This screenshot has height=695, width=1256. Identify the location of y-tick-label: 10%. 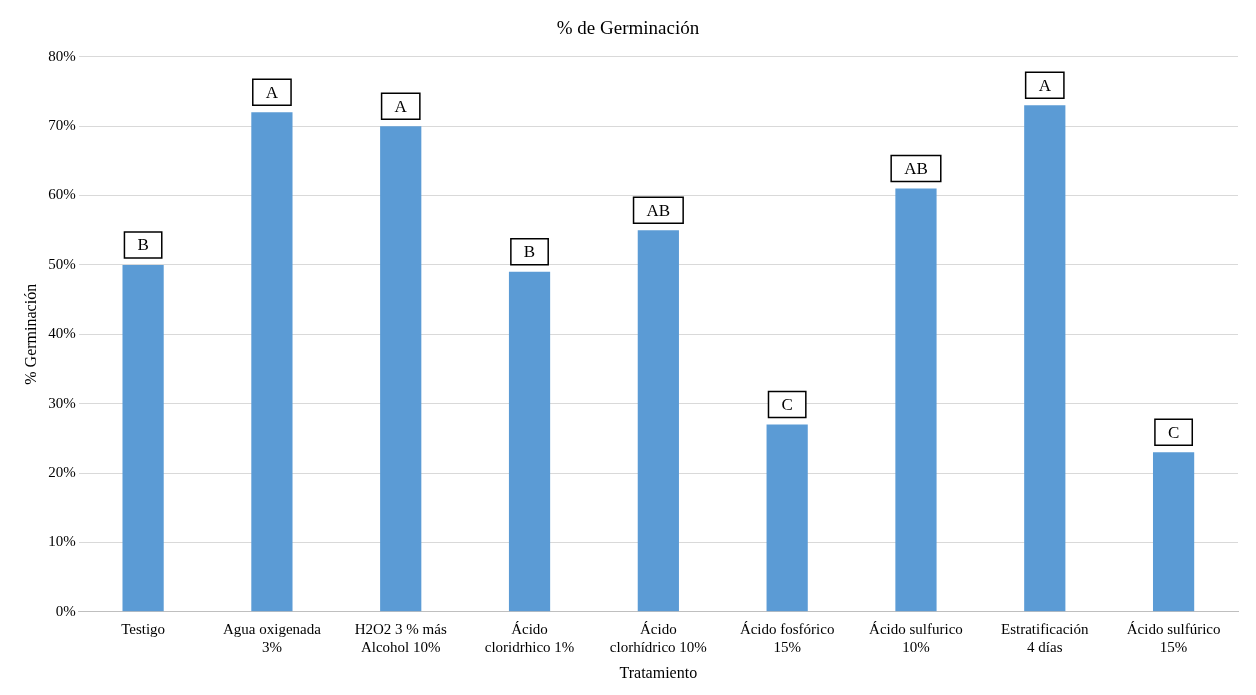
(62, 541).